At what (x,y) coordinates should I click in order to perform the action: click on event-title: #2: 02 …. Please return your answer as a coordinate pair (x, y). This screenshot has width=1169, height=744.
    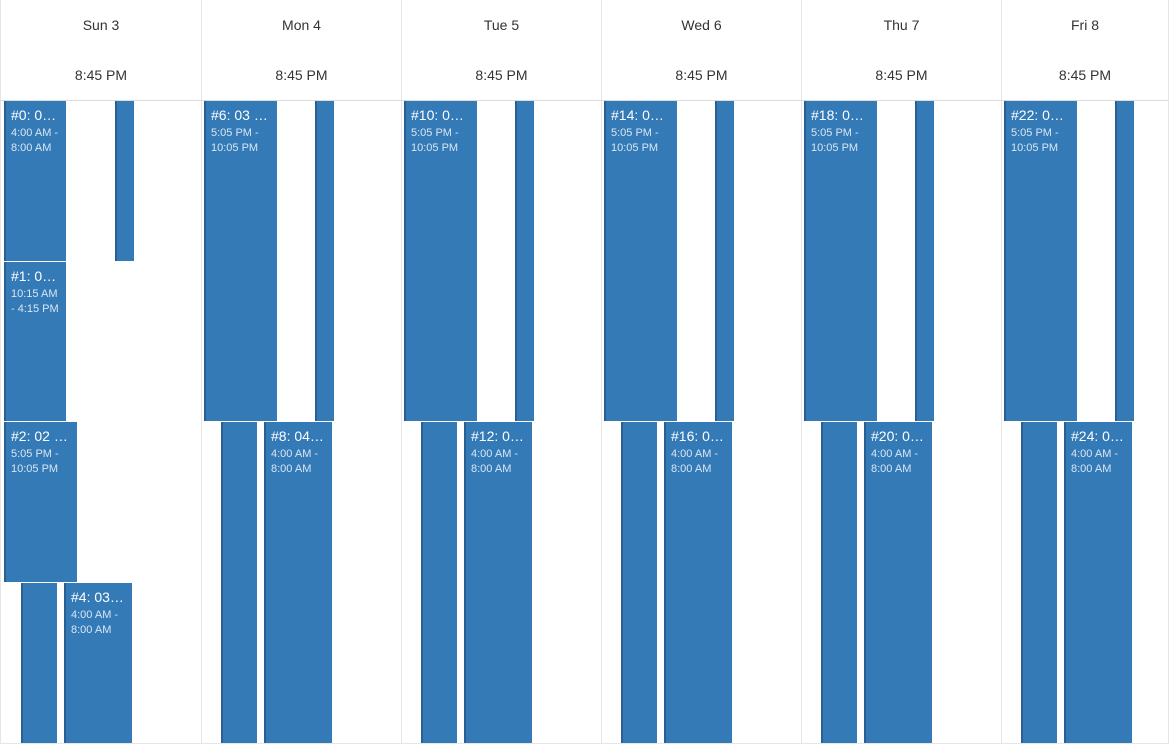
    Looking at the image, I should click on (39, 436).